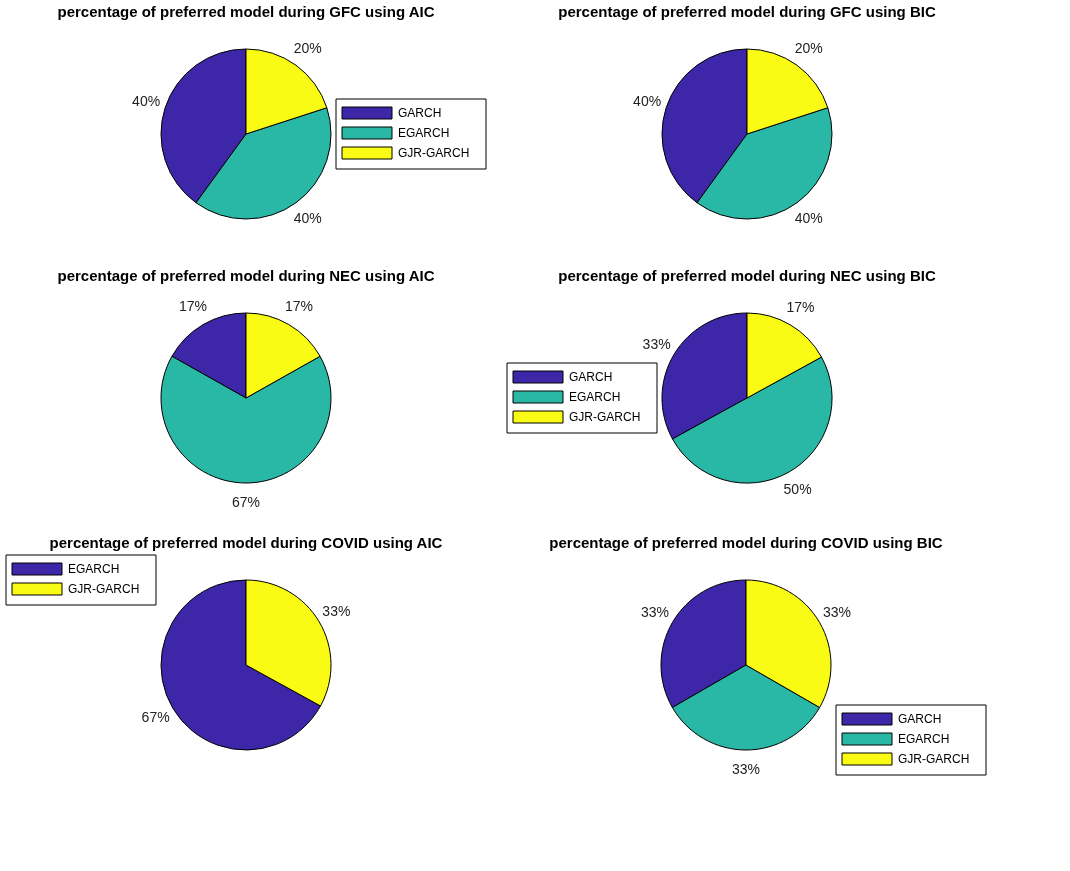 Image resolution: width=1070 pixels, height=871 pixels. I want to click on chart-title: percentage of preferred model during NEC using BIC, so click(747, 275).